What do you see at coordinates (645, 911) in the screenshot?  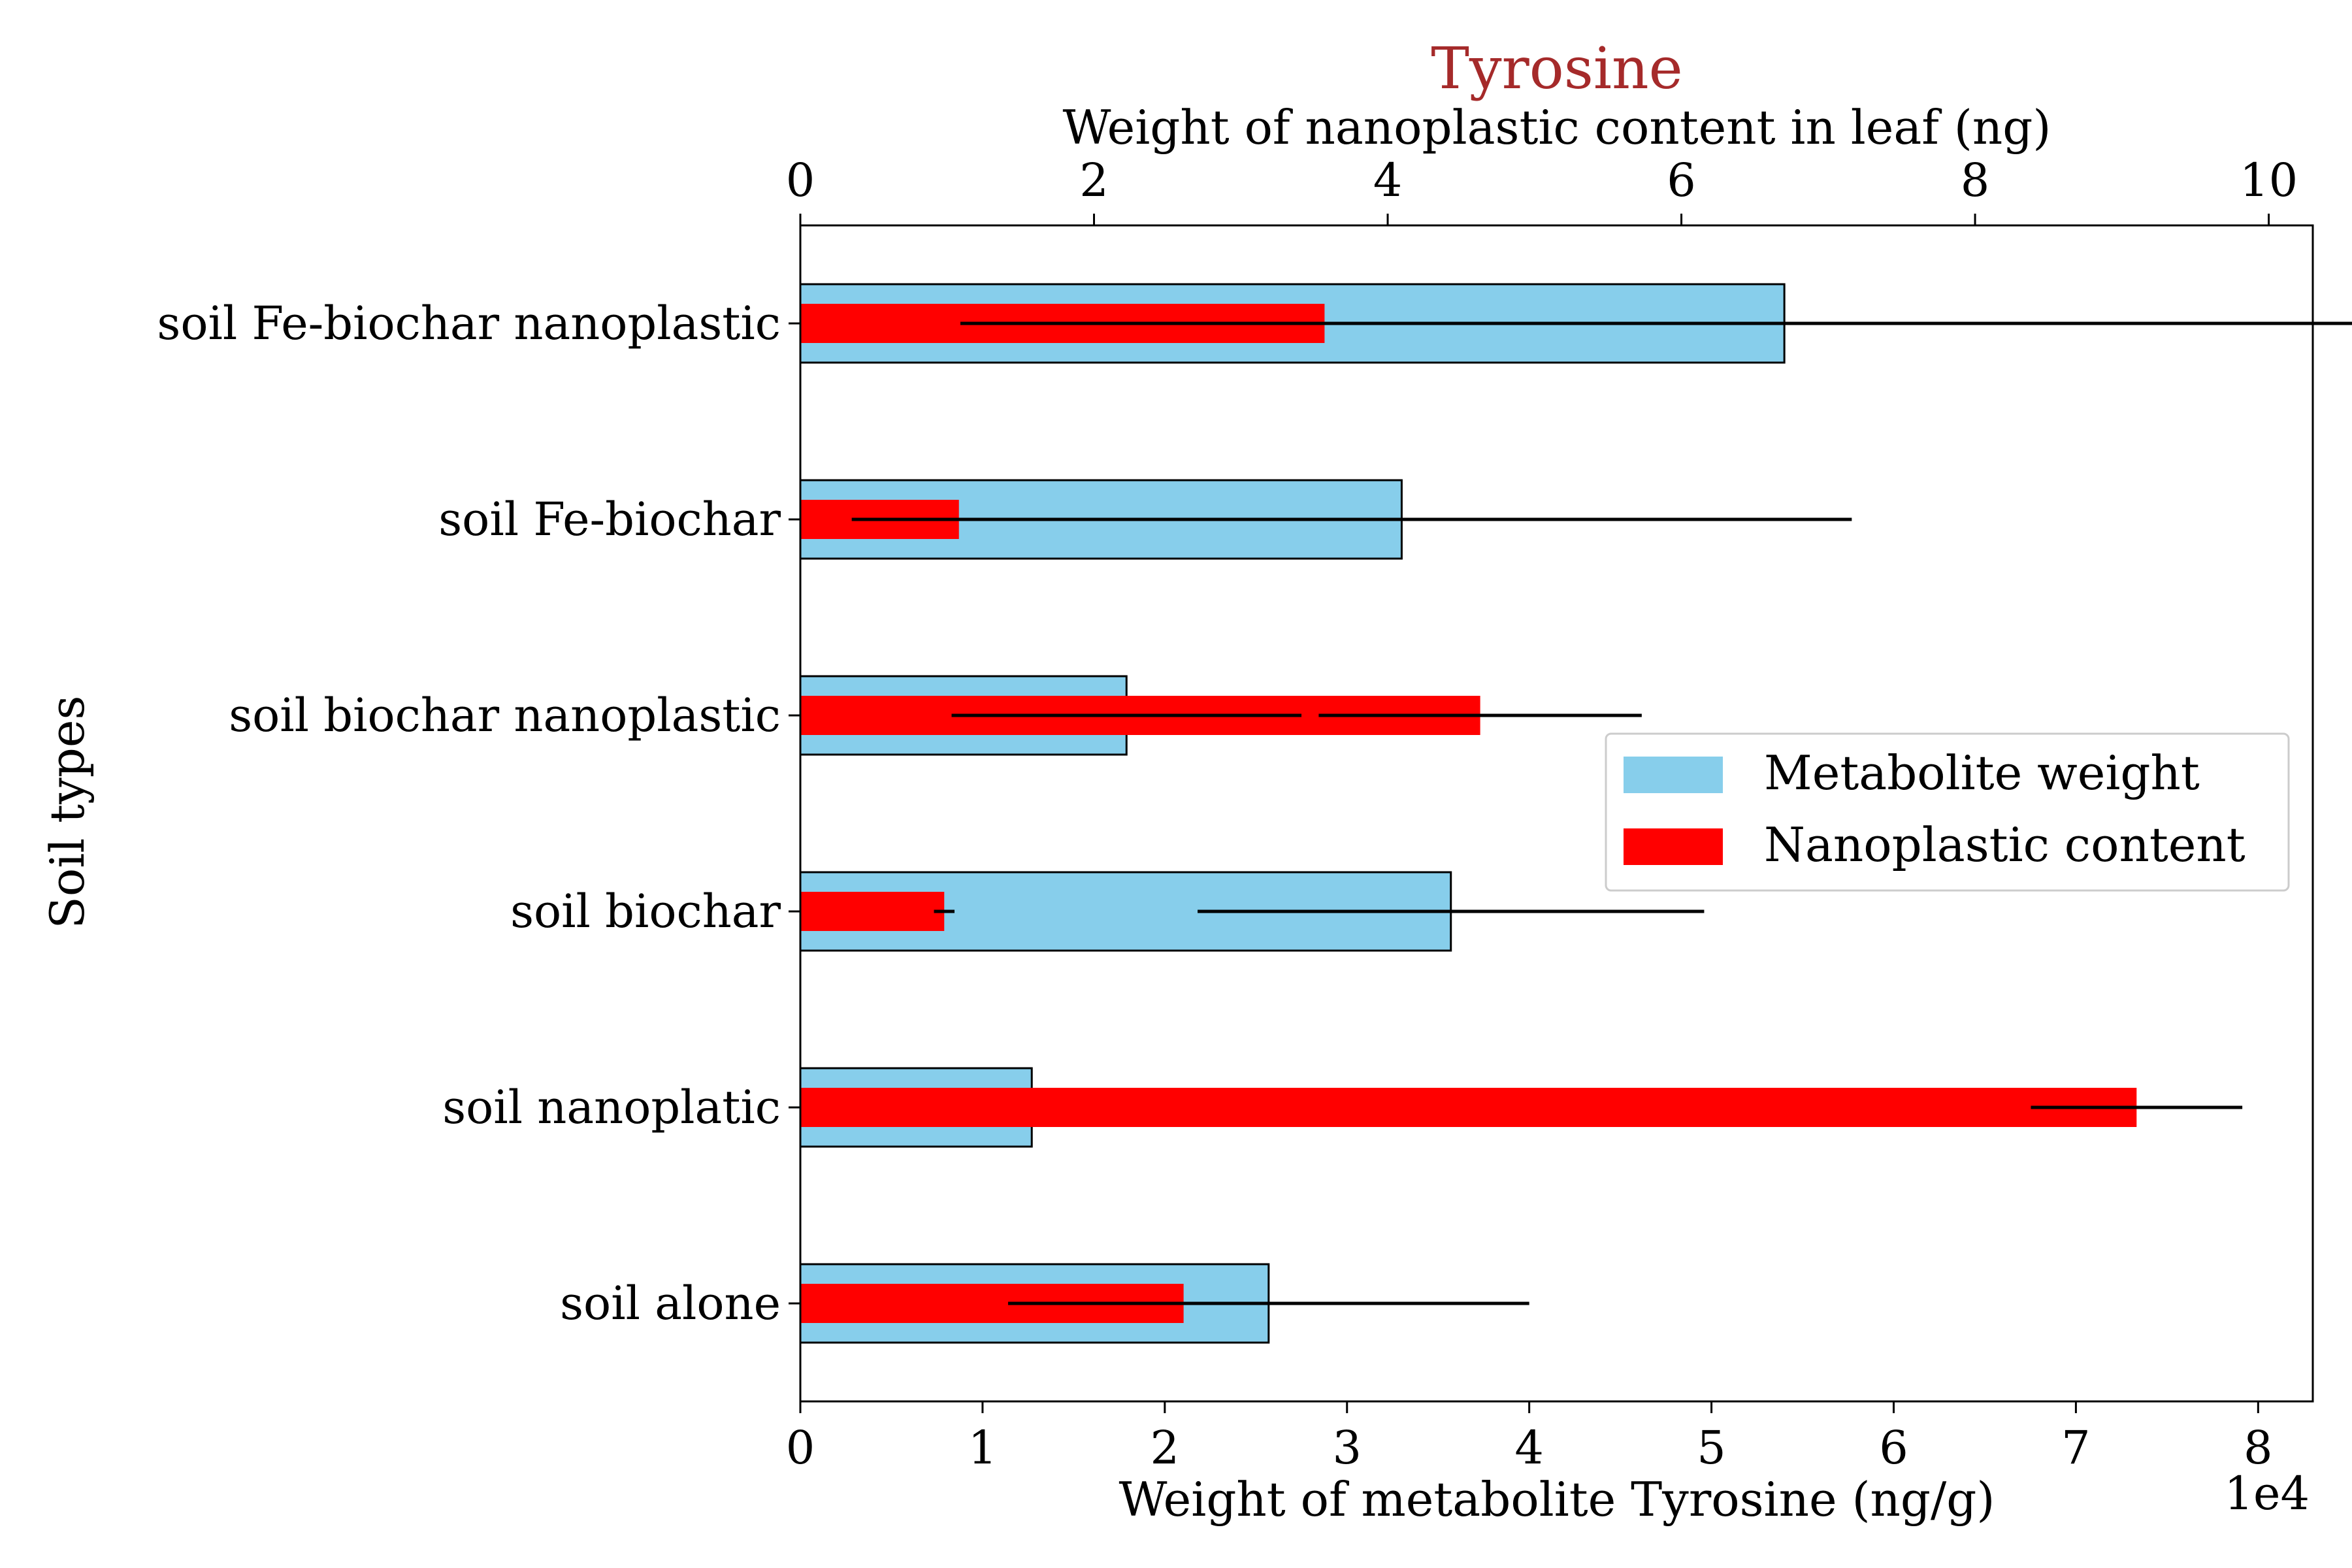 I see `y-tick-label: soil biochar` at bounding box center [645, 911].